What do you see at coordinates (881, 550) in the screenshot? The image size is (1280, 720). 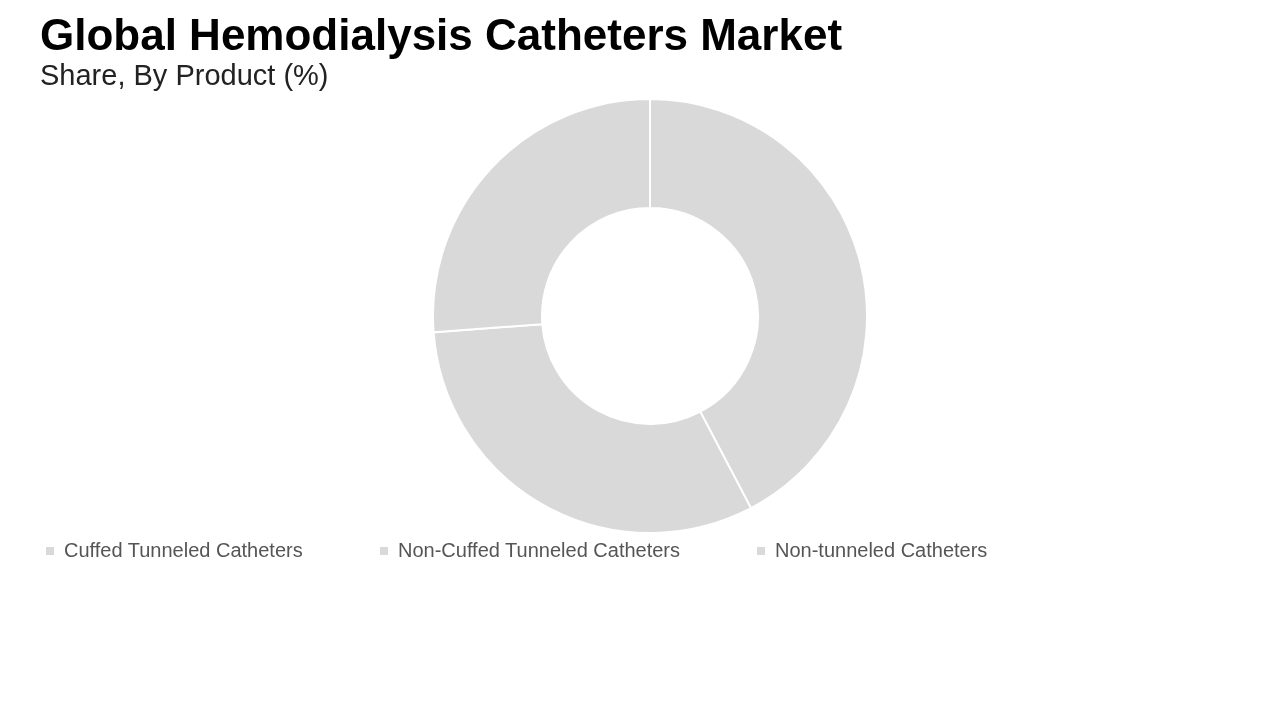 I see `legend-label: Non-tunneled Catheters` at bounding box center [881, 550].